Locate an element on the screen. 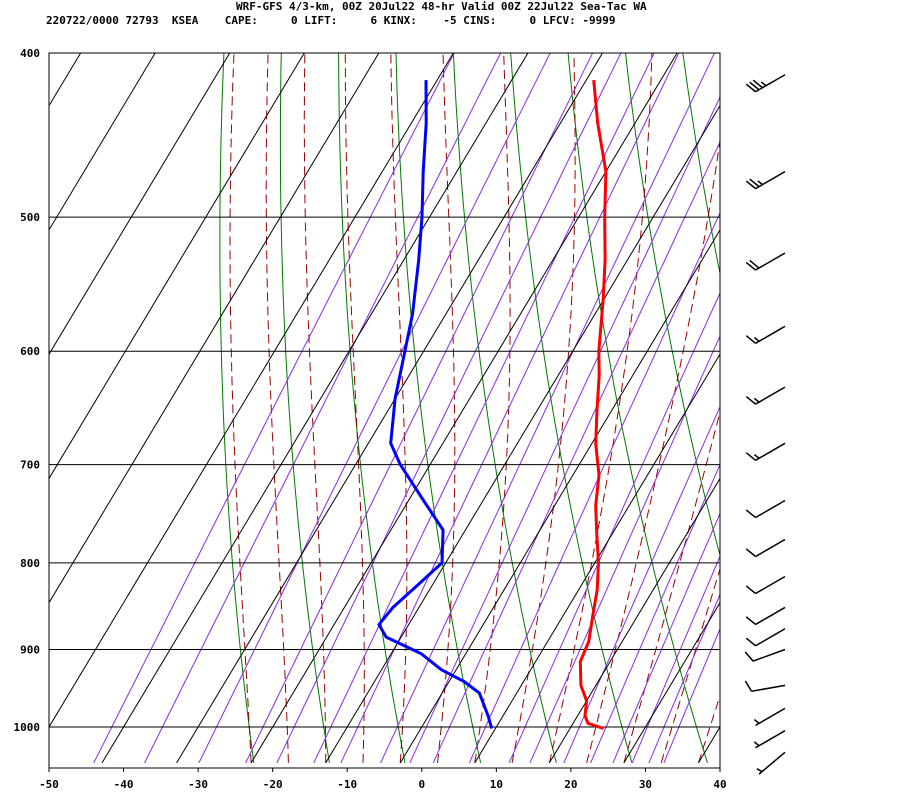 Image resolution: width=900 pixels, height=800 pixels. x-tick-30: 30 is located at coordinates (645, 784).